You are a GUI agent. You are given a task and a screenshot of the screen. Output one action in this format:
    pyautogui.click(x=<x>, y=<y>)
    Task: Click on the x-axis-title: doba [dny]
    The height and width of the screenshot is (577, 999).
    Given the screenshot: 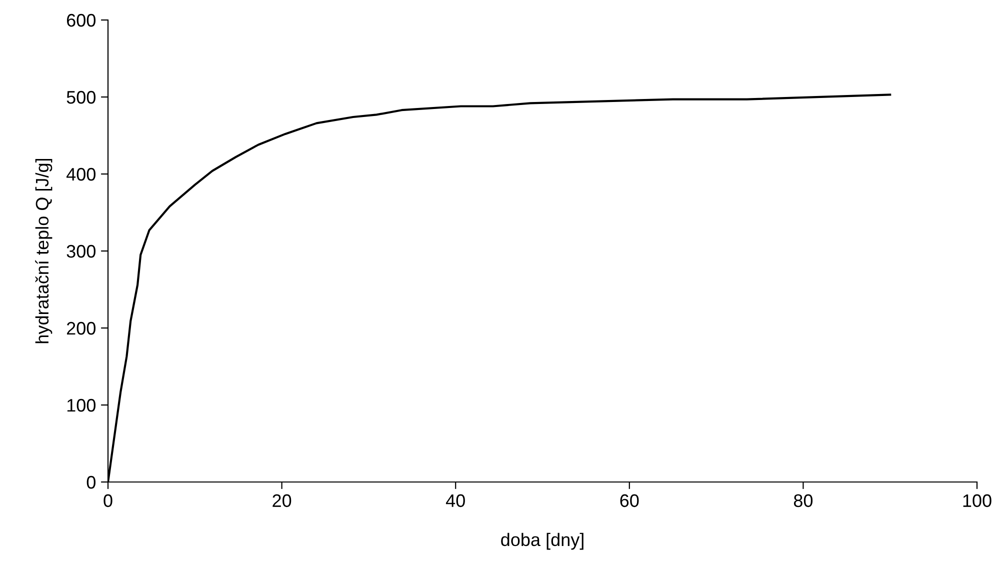 What is the action you would take?
    pyautogui.click(x=542, y=541)
    